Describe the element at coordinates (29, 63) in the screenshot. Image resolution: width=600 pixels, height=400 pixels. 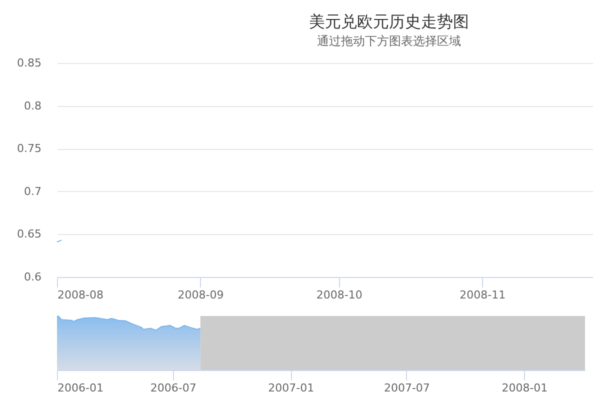
I see `y-tick-label: 0.85` at that location.